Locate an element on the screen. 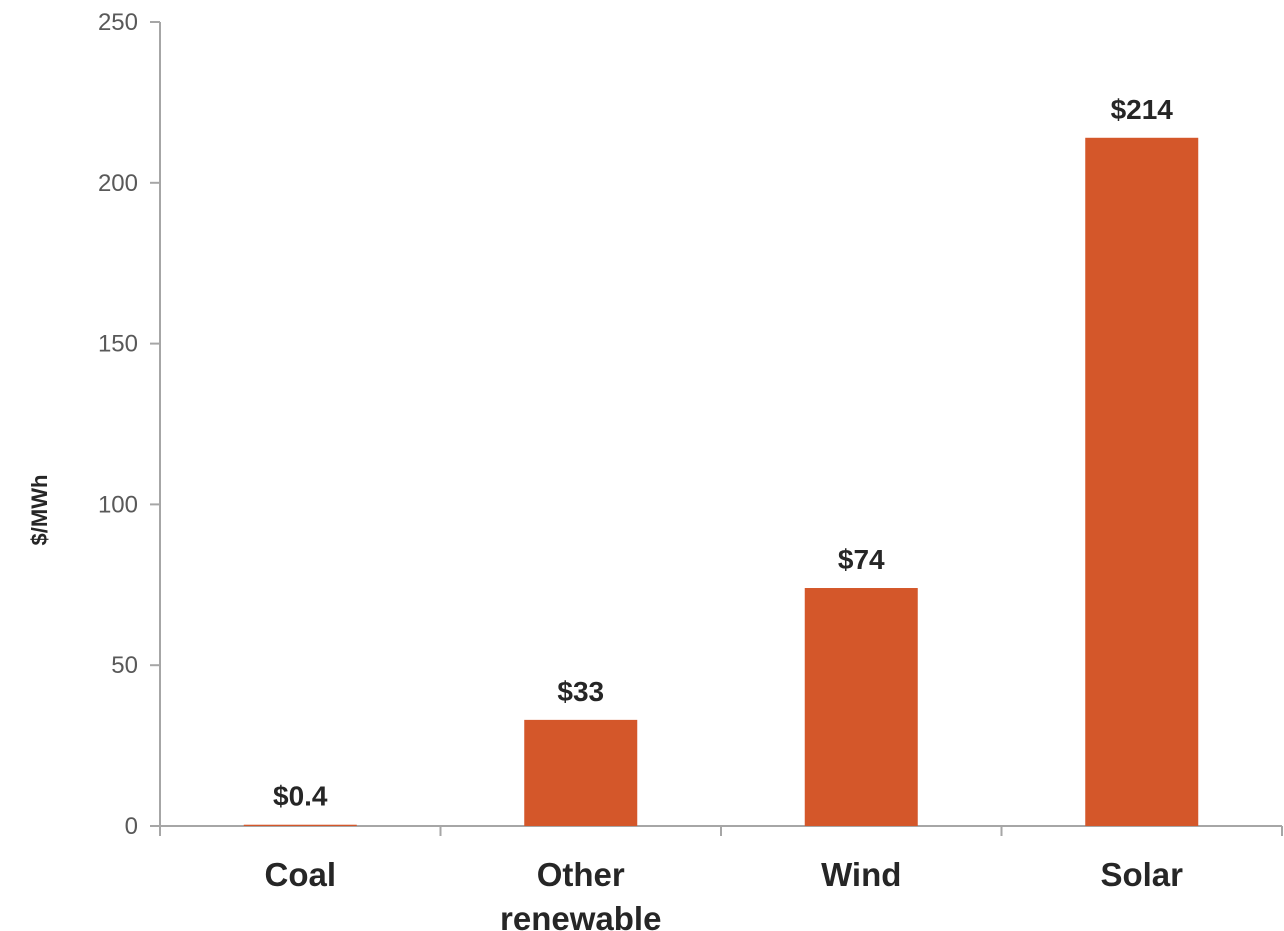 The height and width of the screenshot is (931, 1284). data-label: $0.4 is located at coordinates (300, 796).